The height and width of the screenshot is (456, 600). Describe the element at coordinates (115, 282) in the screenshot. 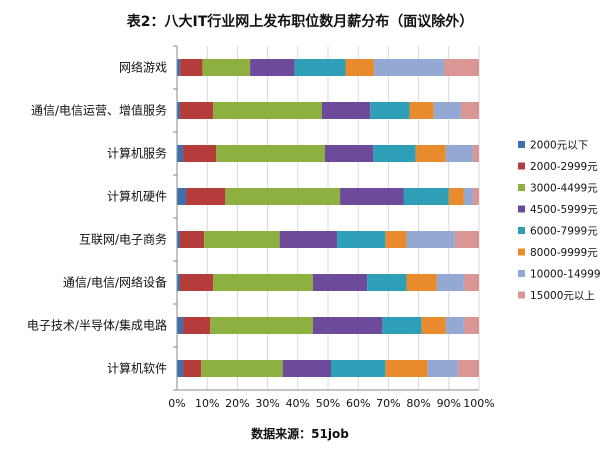

I see `category-label: 通信/电信/网络设备` at that location.